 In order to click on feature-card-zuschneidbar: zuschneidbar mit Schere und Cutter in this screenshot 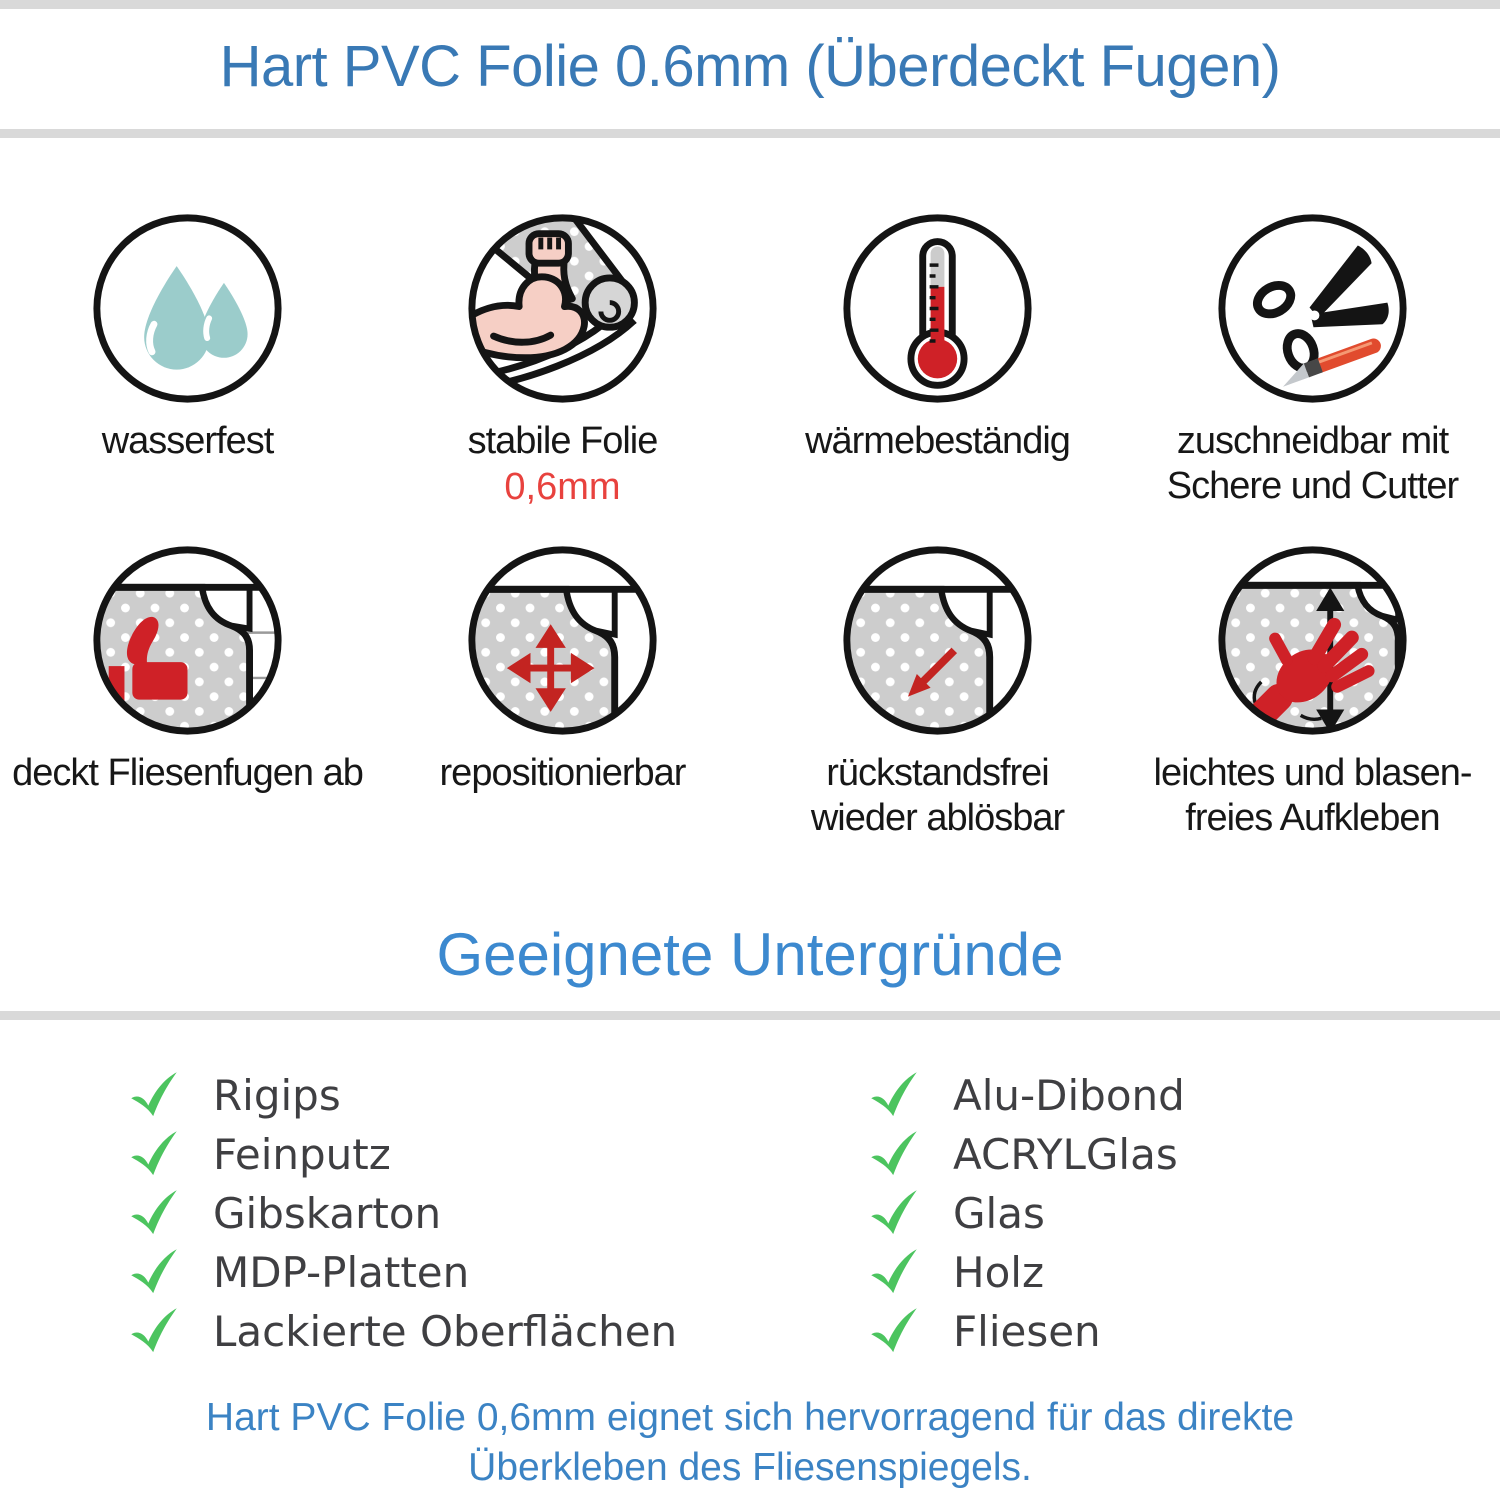, I will do `click(1312, 376)`.